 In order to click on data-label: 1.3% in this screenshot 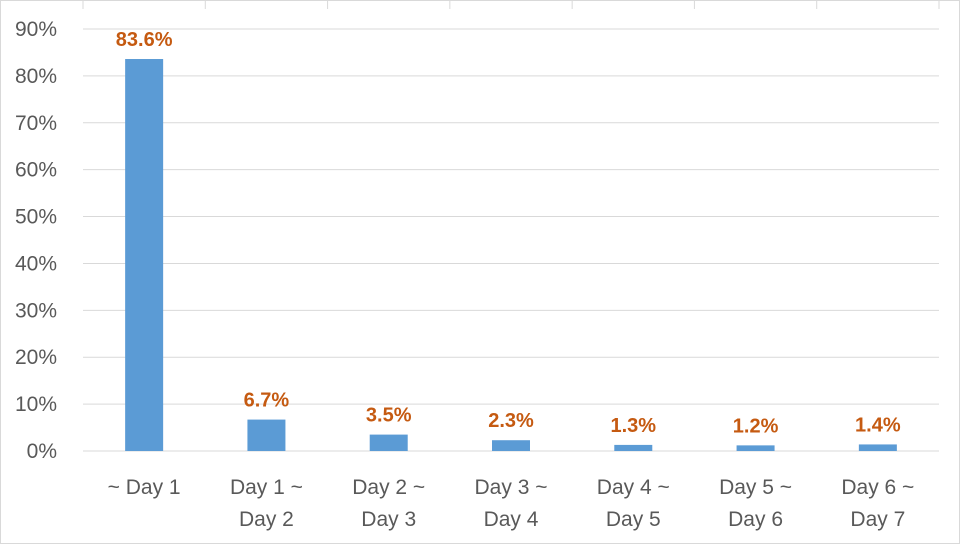, I will do `click(633, 426)`.